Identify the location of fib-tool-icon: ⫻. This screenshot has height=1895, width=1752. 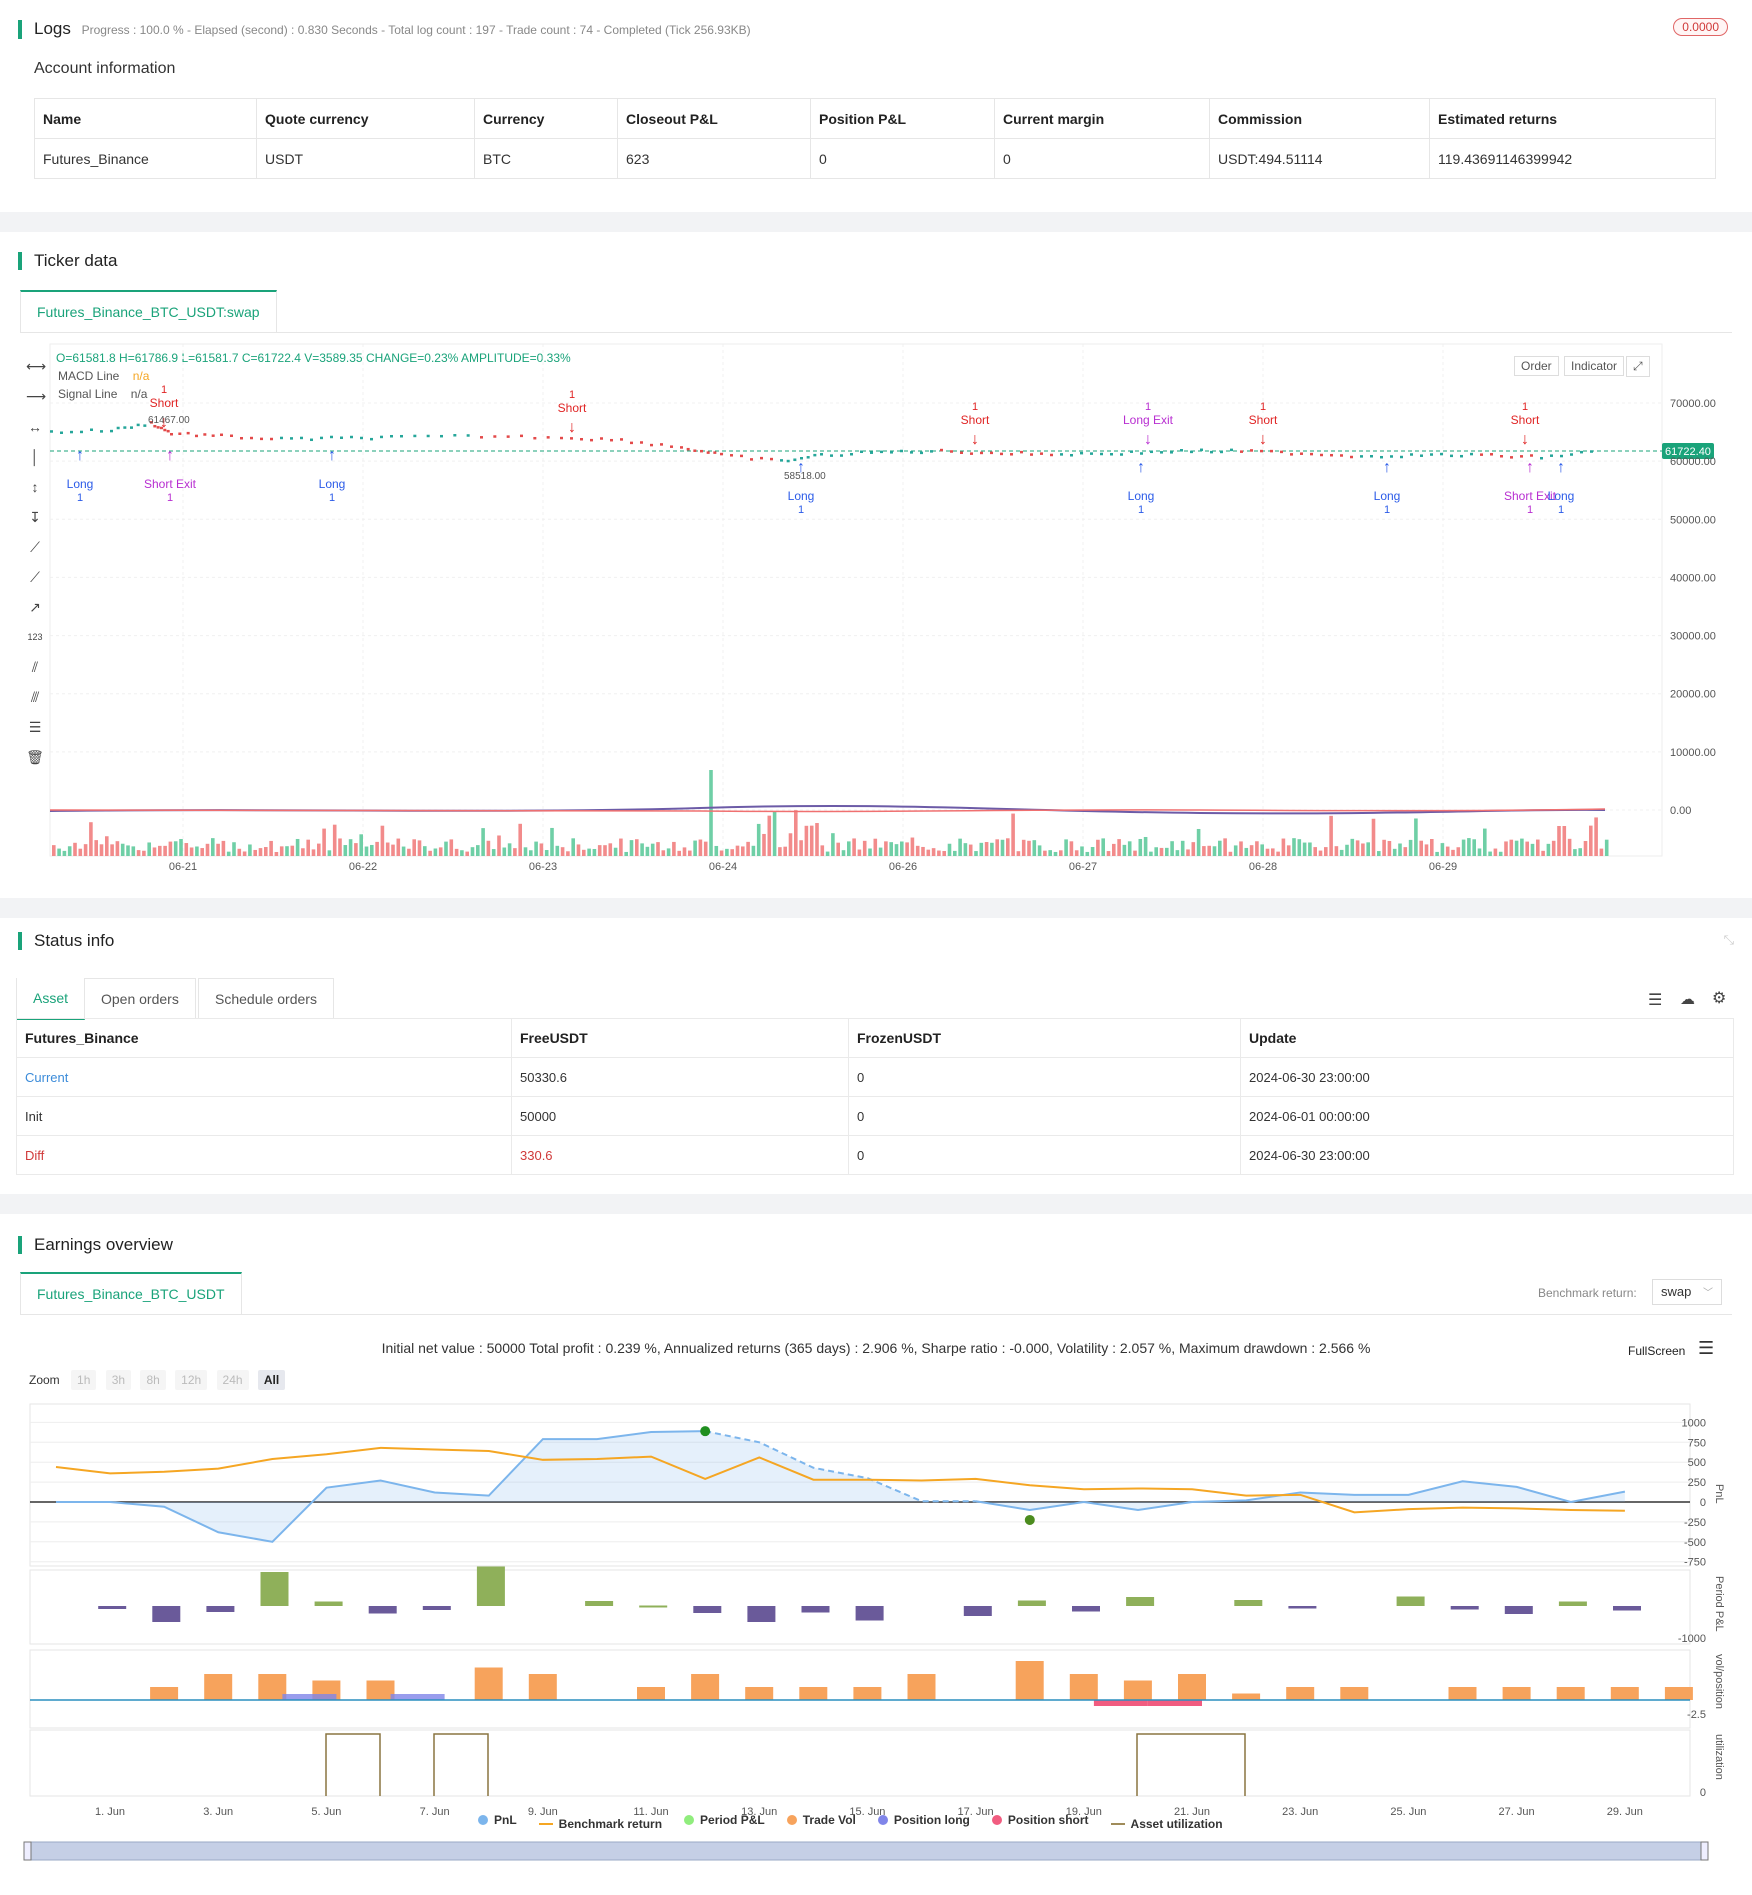
(35, 697).